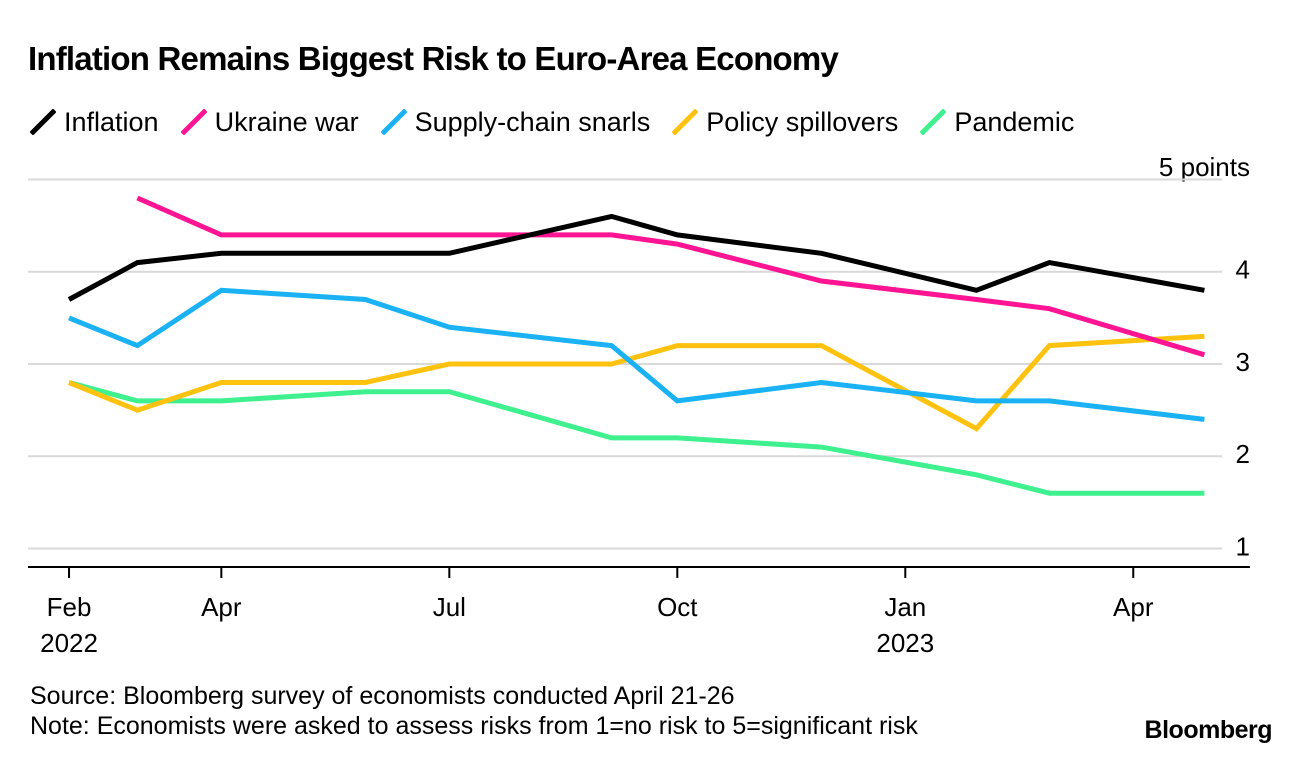 This screenshot has height=766, width=1296. I want to click on series-line-inflation, so click(636, 257).